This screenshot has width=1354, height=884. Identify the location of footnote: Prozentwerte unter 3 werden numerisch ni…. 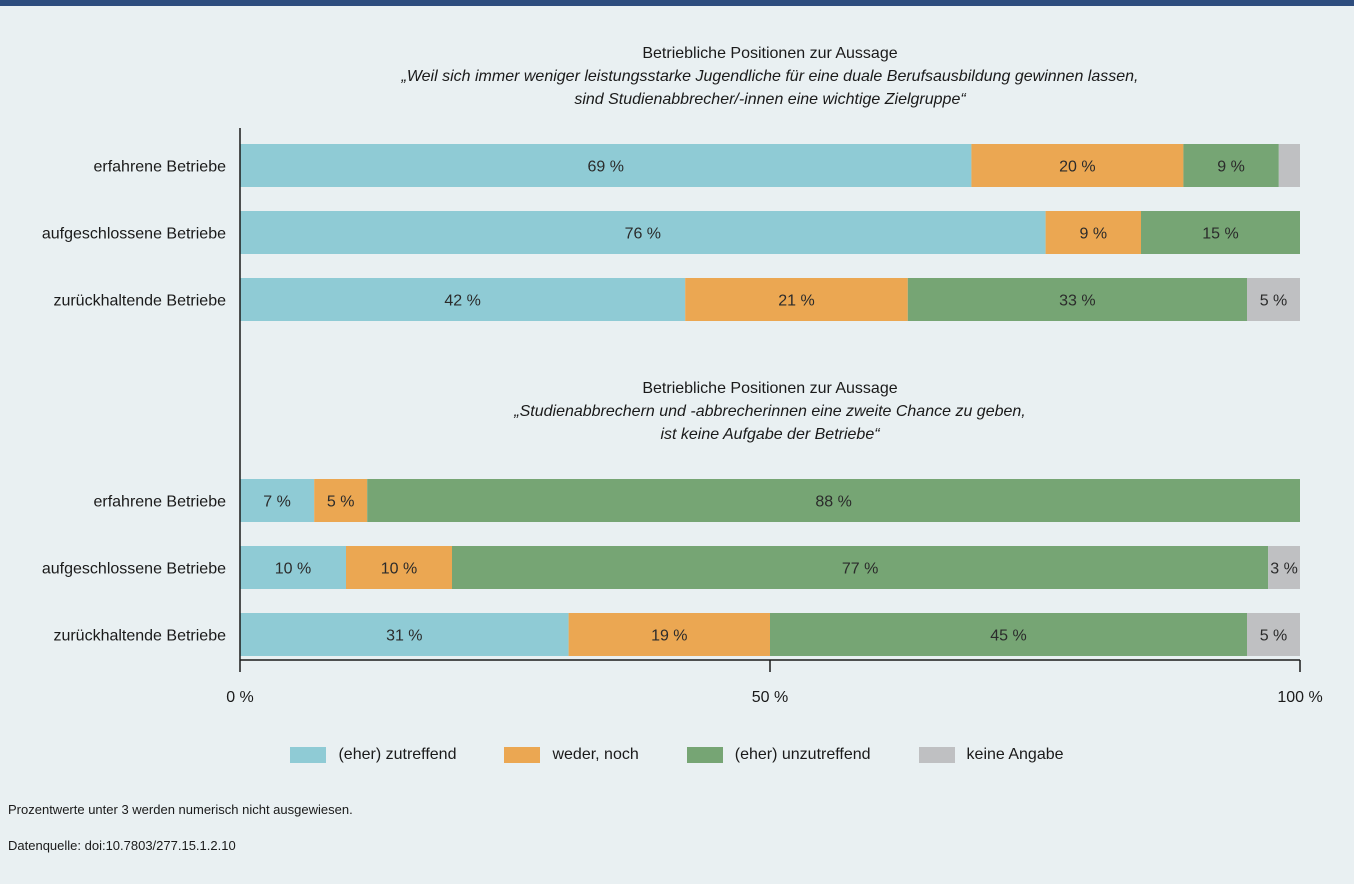
(180, 809).